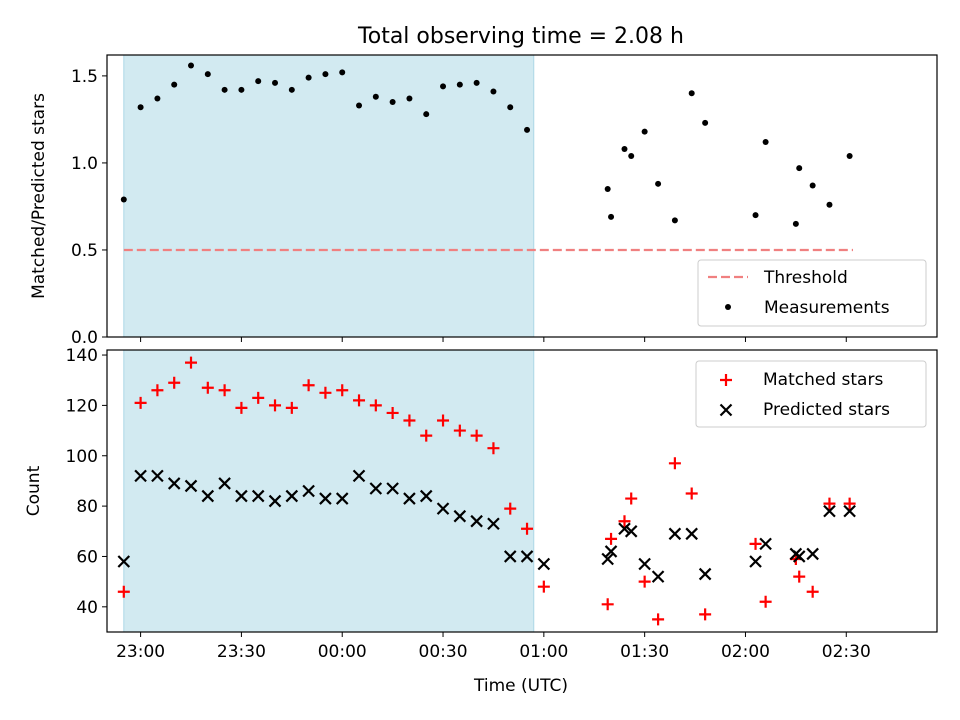 The width and height of the screenshot is (960, 720). What do you see at coordinates (728, 307) in the screenshot?
I see `legend-measurements-swatch` at bounding box center [728, 307].